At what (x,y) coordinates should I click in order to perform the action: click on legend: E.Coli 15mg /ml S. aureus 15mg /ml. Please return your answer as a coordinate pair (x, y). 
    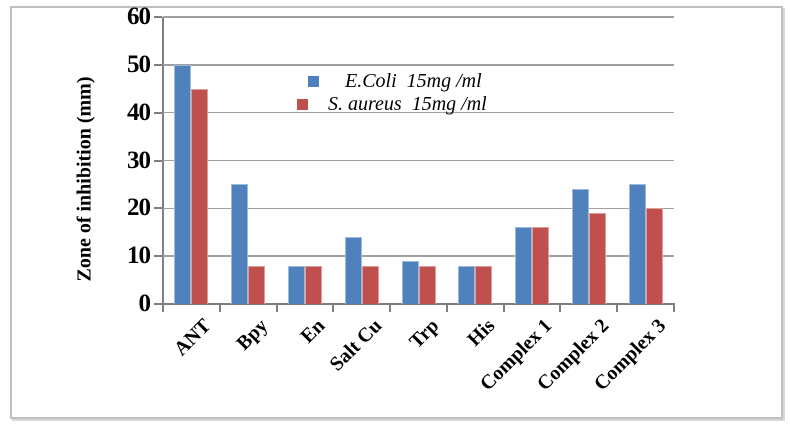
    Looking at the image, I should click on (392, 93).